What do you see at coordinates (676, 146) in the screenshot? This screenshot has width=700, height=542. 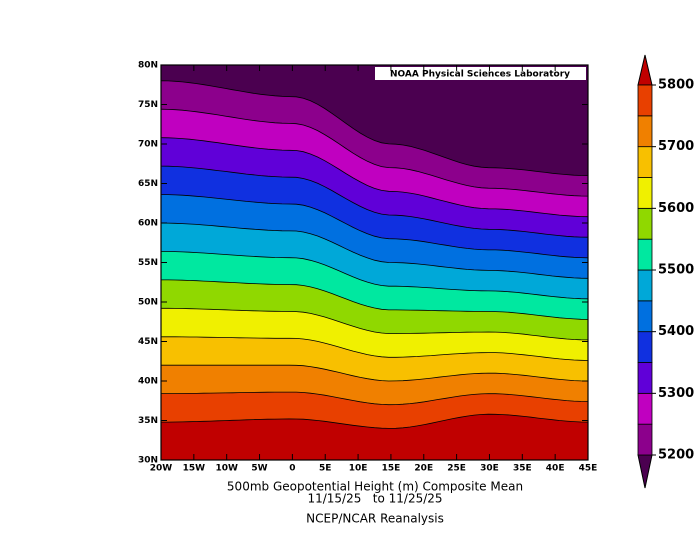 I see `colorbar-label: 5700` at bounding box center [676, 146].